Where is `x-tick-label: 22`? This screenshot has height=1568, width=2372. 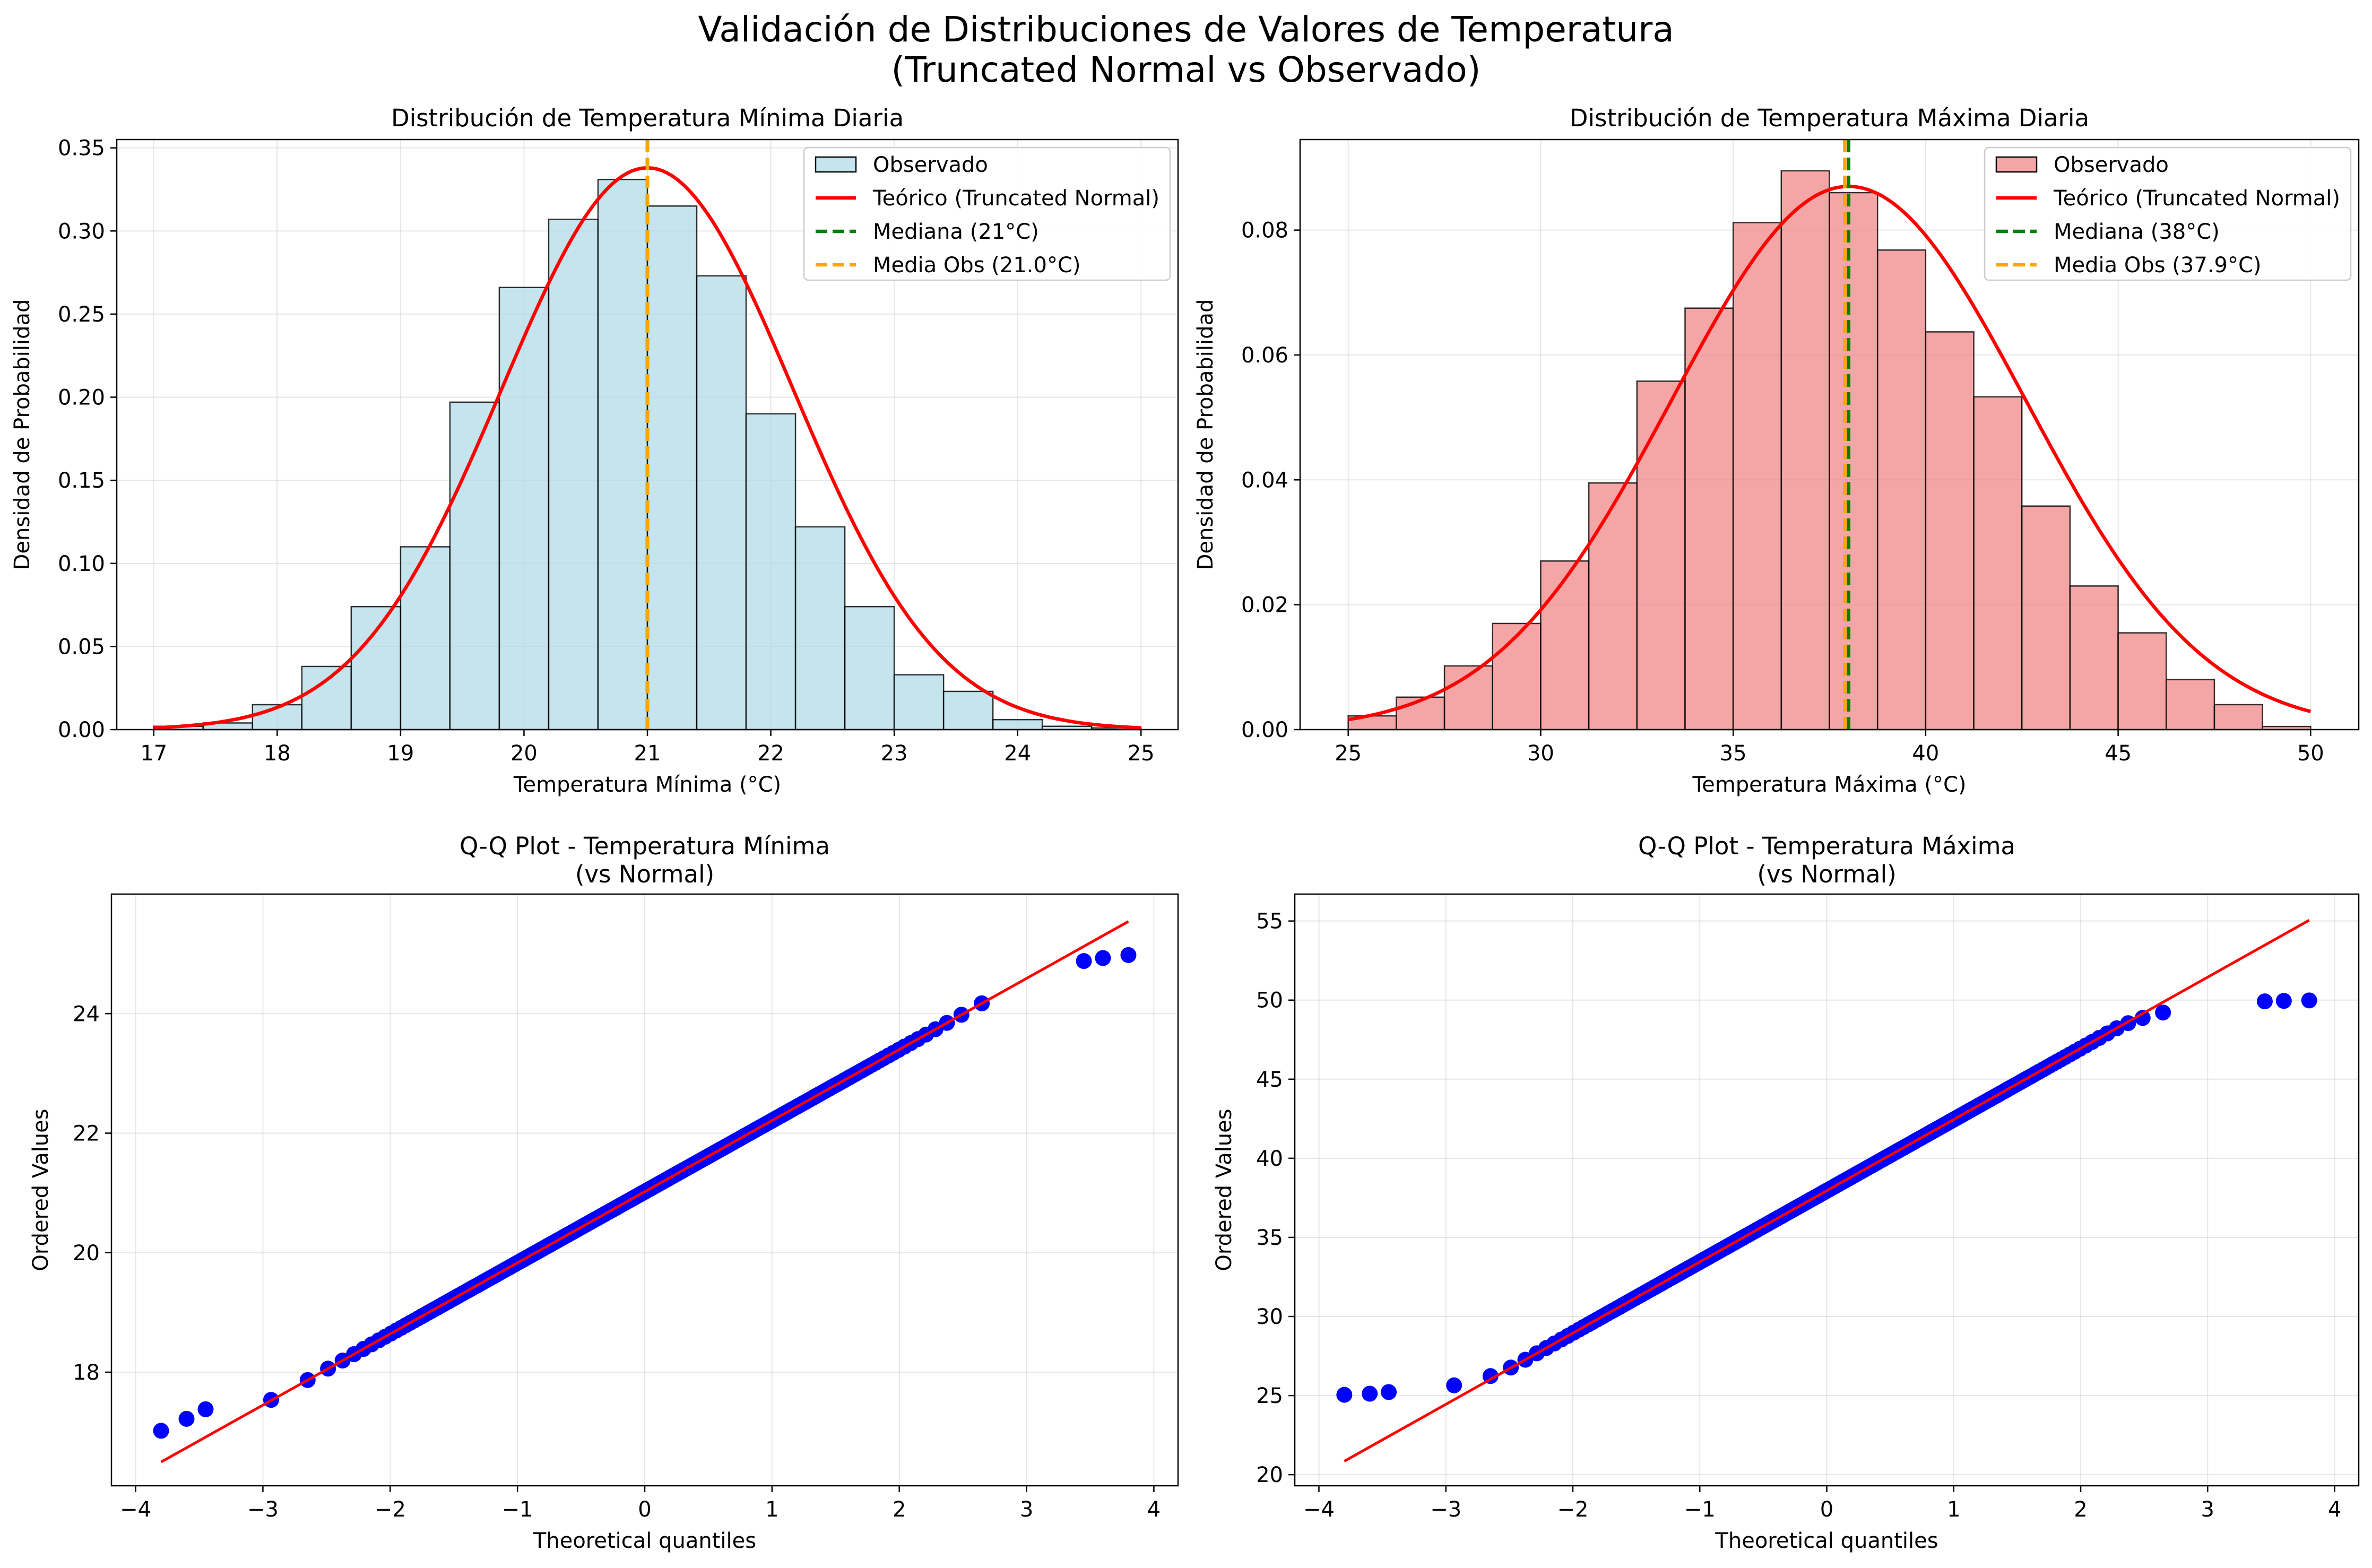
x-tick-label: 22 is located at coordinates (770, 753).